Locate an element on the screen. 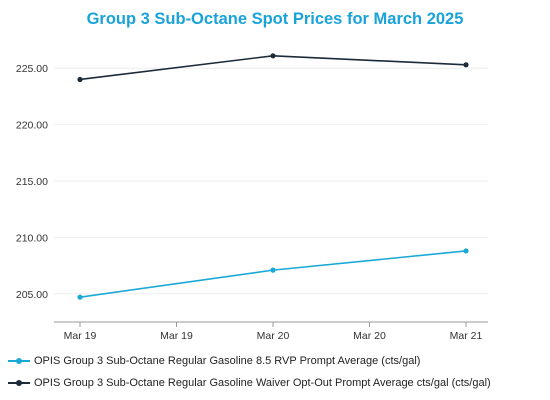  y-tick-label: 220.00 is located at coordinates (32, 126).